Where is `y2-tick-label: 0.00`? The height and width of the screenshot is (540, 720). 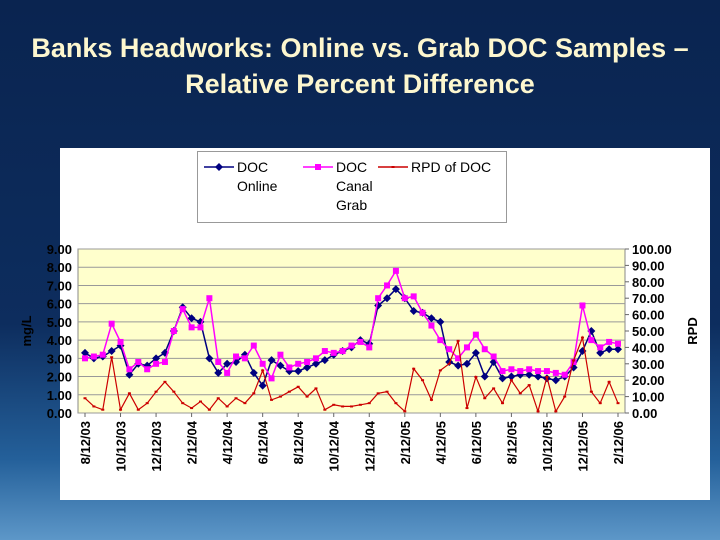
y2-tick-label: 0.00 is located at coordinates (644, 413).